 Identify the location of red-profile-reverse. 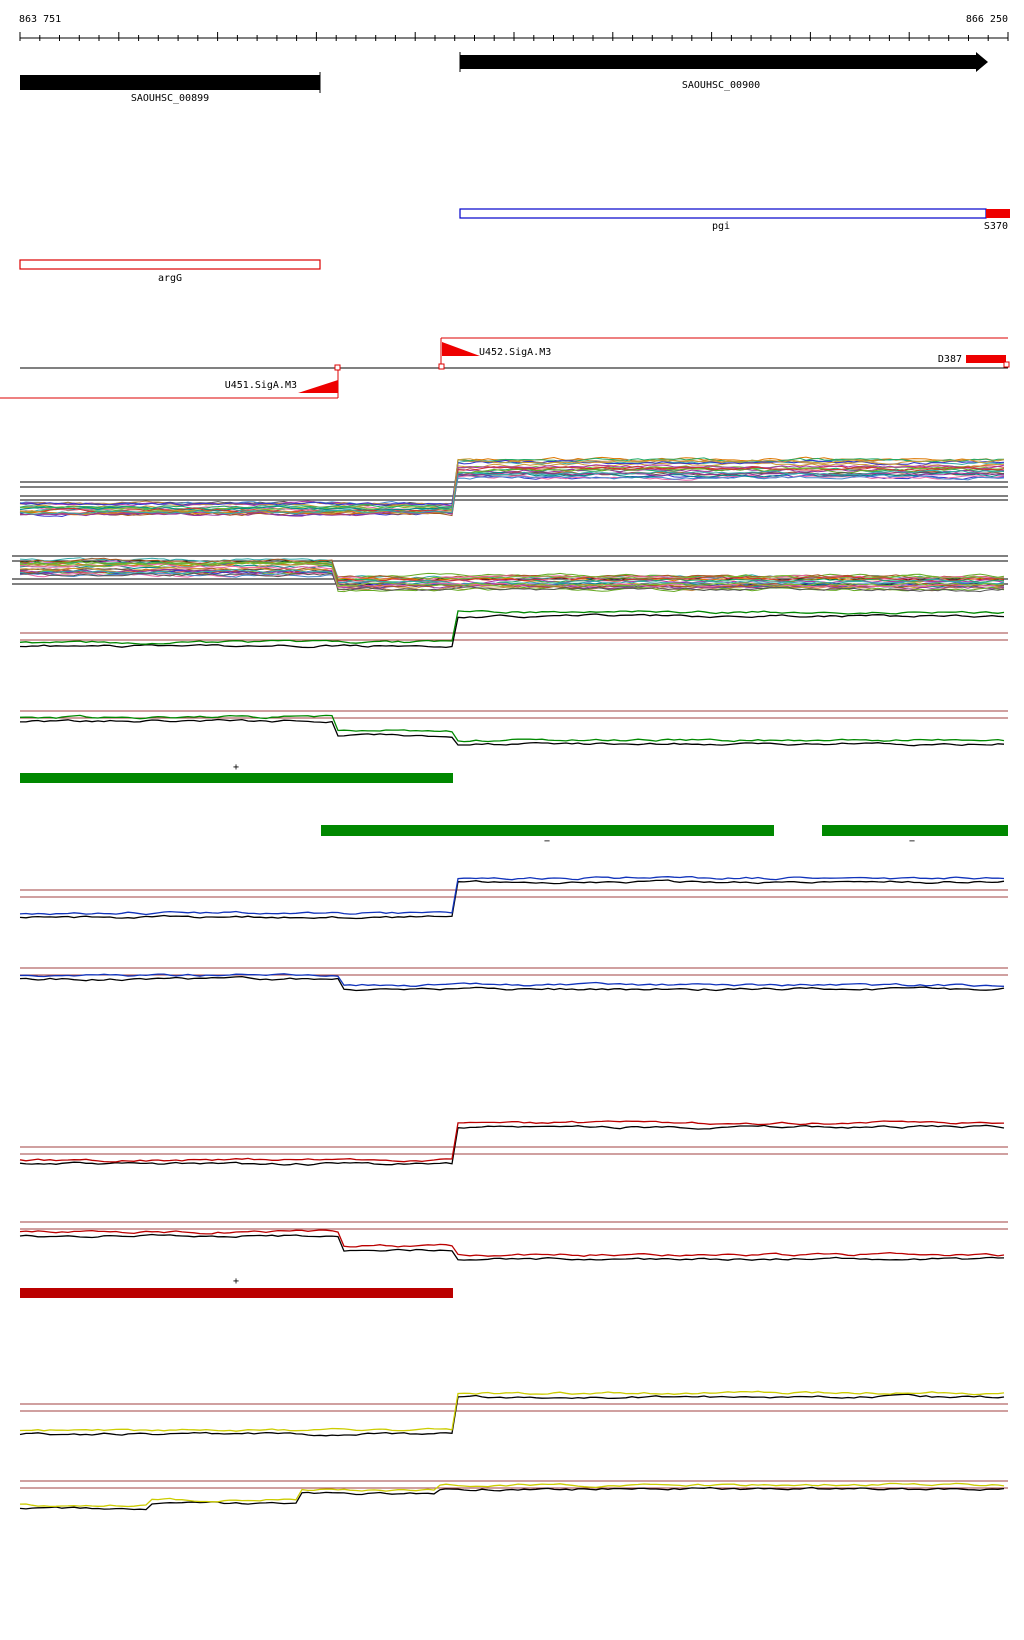
(513, 1241).